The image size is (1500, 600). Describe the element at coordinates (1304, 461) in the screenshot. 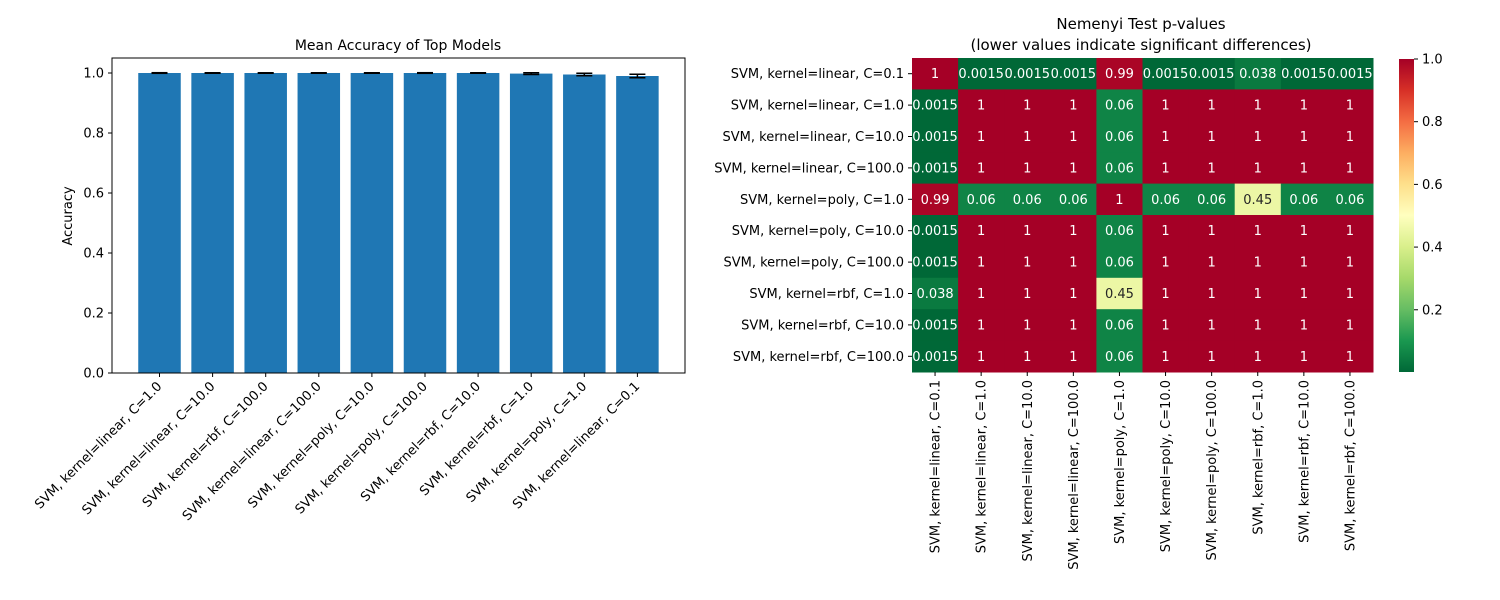

I see `heatmap-column-label: SVM, kernel=rbf, C=10.0` at that location.